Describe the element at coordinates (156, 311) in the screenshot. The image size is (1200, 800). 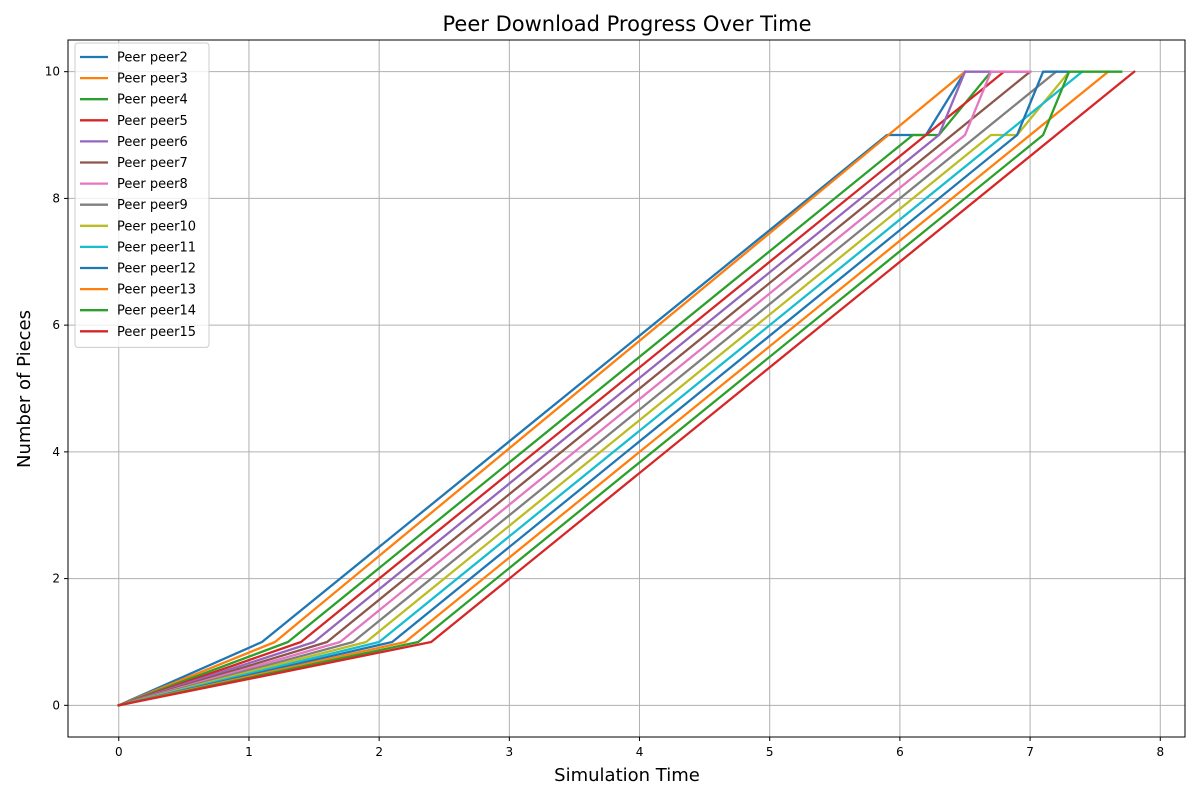
I see `legend-entry-label: Peer peer14` at that location.